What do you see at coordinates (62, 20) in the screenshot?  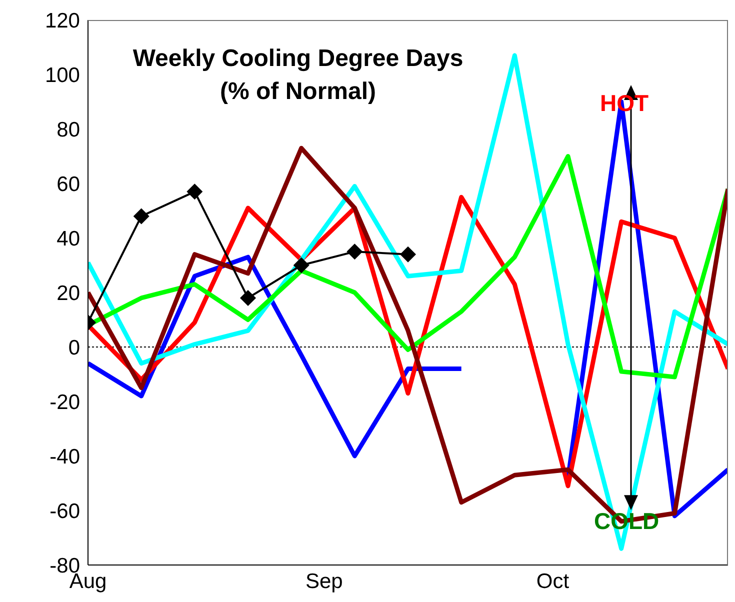 I see `y-tick-label: 120` at bounding box center [62, 20].